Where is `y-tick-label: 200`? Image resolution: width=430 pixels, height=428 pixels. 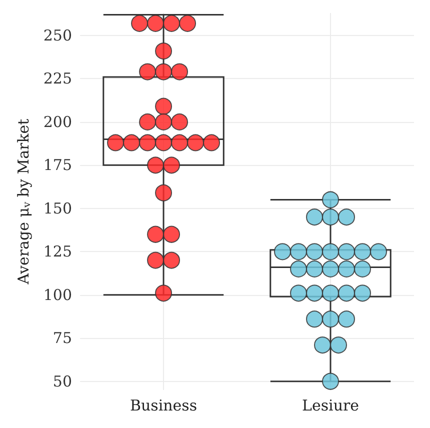 y-tick-label: 200 is located at coordinates (57, 121).